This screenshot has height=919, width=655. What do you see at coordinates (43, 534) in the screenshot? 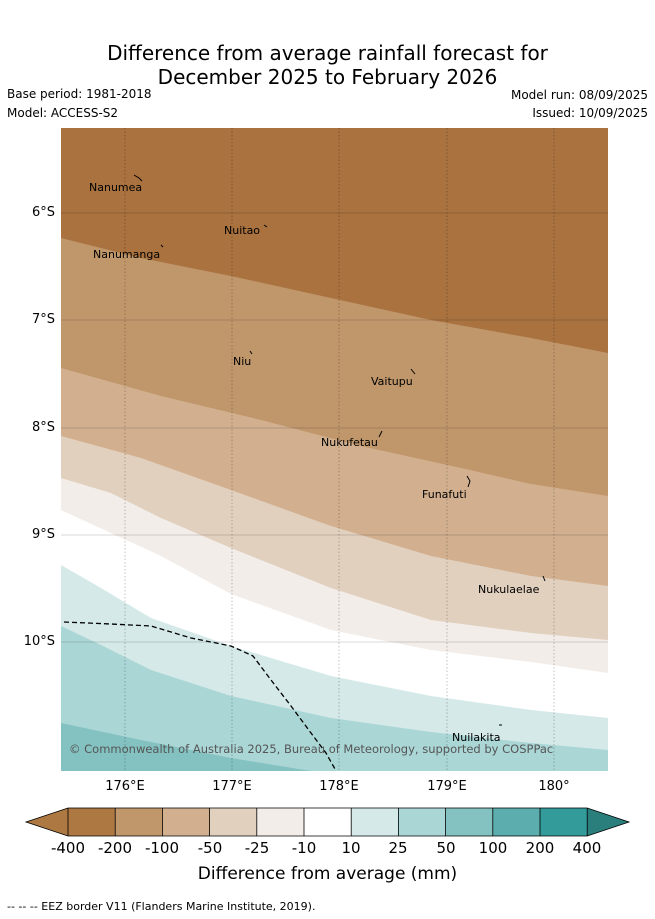
I see `lat-tick: 9°S` at bounding box center [43, 534].